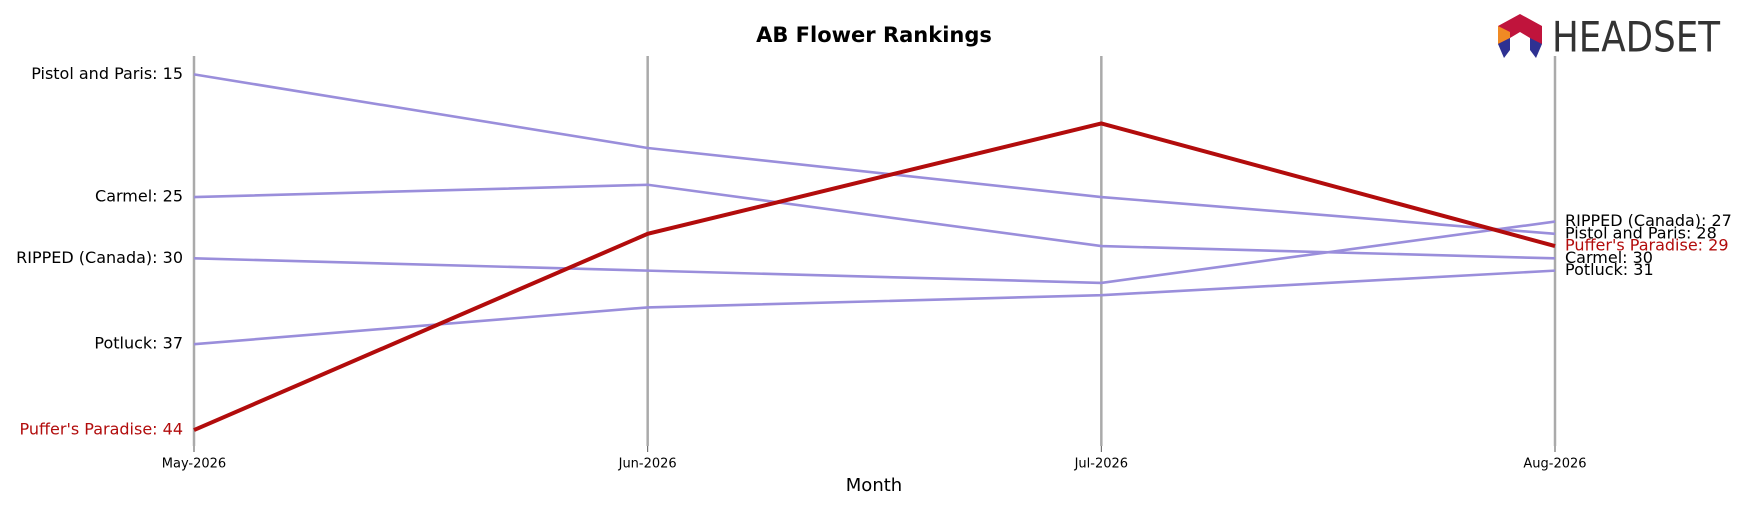 Image resolution: width=1748 pixels, height=506 pixels. Describe the element at coordinates (107, 73) in the screenshot. I see `data-label: Pistol and Paris: 15` at that location.